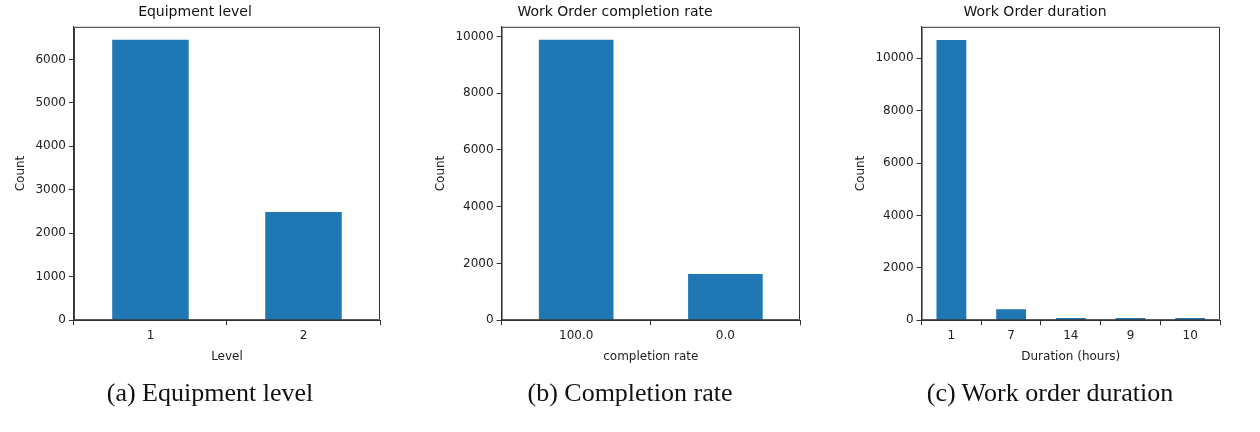  What do you see at coordinates (1050, 393) in the screenshot?
I see `text: (c) Work order duration` at bounding box center [1050, 393].